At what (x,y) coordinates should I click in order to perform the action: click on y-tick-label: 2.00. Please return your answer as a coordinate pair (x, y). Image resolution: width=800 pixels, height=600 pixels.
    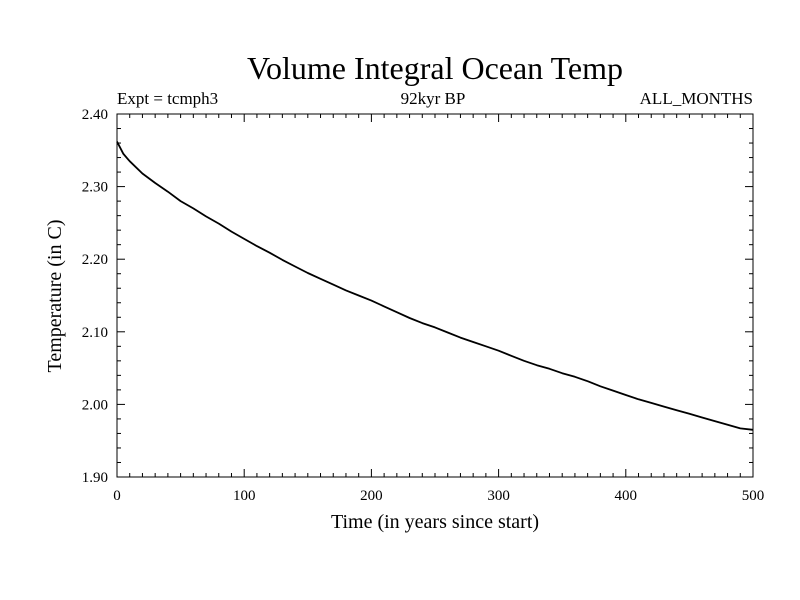
    Looking at the image, I should click on (95, 405).